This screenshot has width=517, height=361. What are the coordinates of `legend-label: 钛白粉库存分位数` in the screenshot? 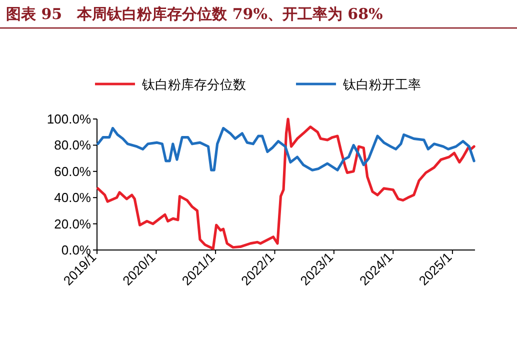 It's located at (193, 84).